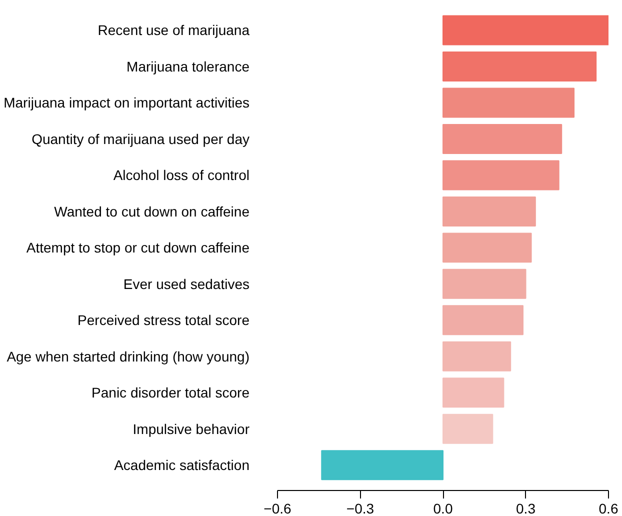 The height and width of the screenshot is (516, 622). What do you see at coordinates (191, 428) in the screenshot?
I see `y-tick-label: Impulsive behavior` at bounding box center [191, 428].